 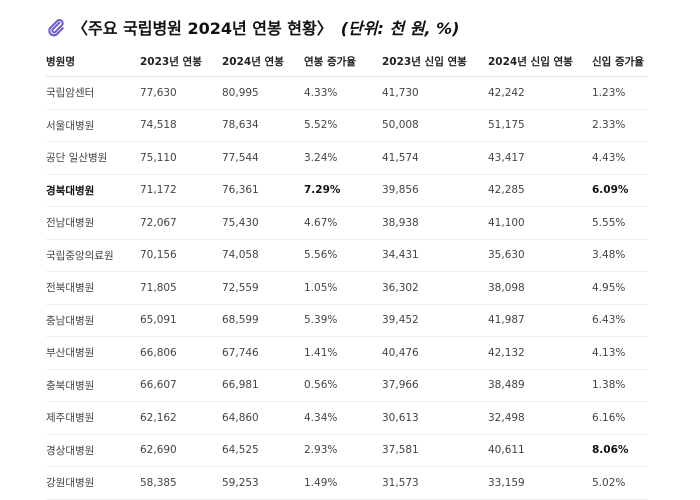 I want to click on cell-new-salary-2024: 42,132, so click(x=540, y=353).